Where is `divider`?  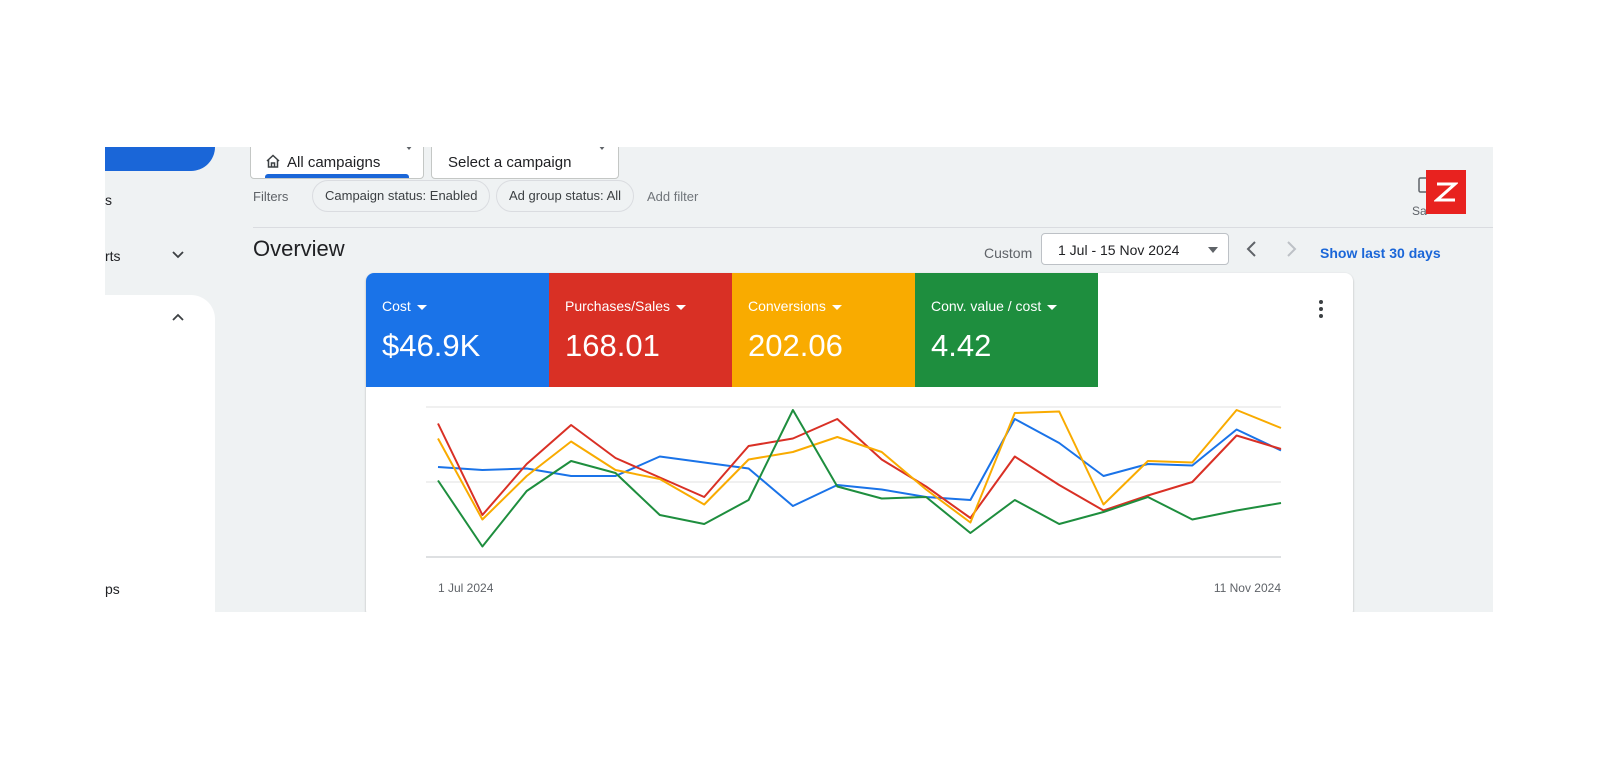
divider is located at coordinates (873, 227).